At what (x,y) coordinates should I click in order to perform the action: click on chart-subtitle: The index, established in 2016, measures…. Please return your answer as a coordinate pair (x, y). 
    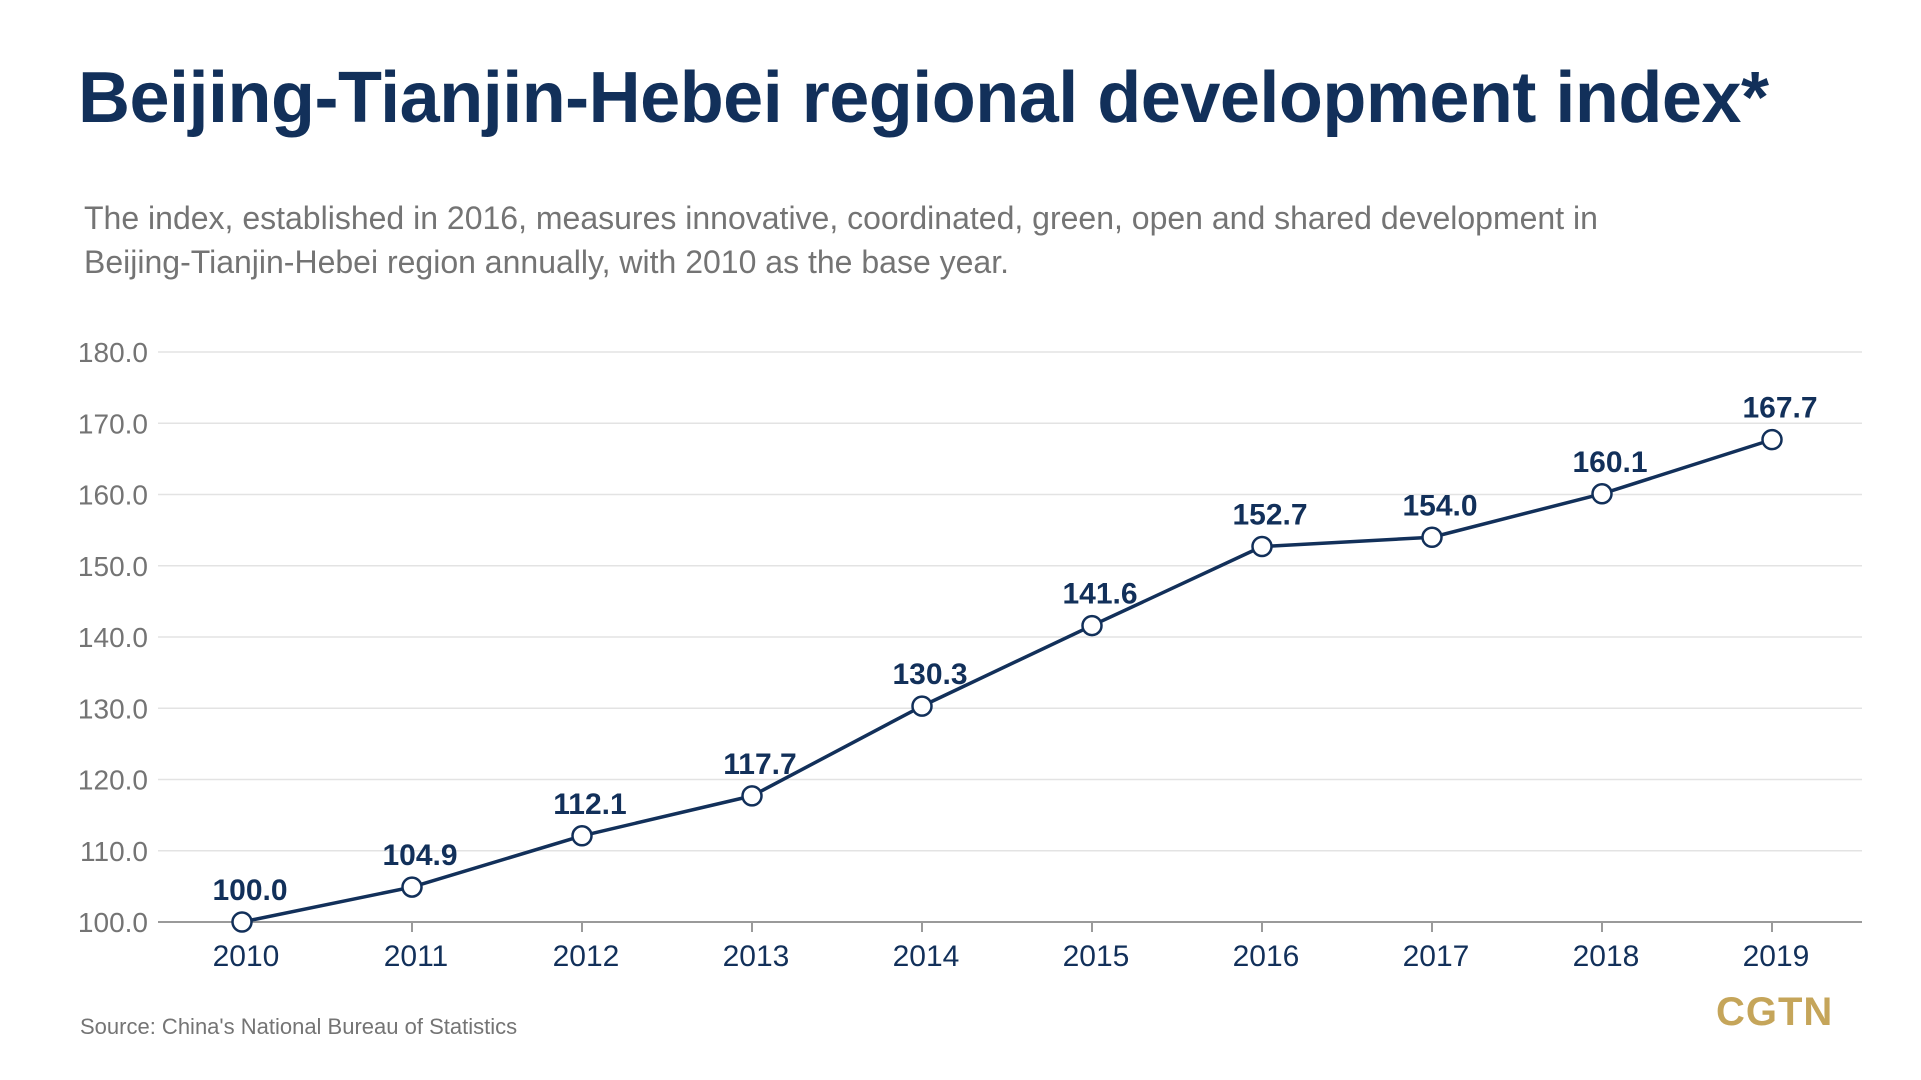
    Looking at the image, I should click on (841, 240).